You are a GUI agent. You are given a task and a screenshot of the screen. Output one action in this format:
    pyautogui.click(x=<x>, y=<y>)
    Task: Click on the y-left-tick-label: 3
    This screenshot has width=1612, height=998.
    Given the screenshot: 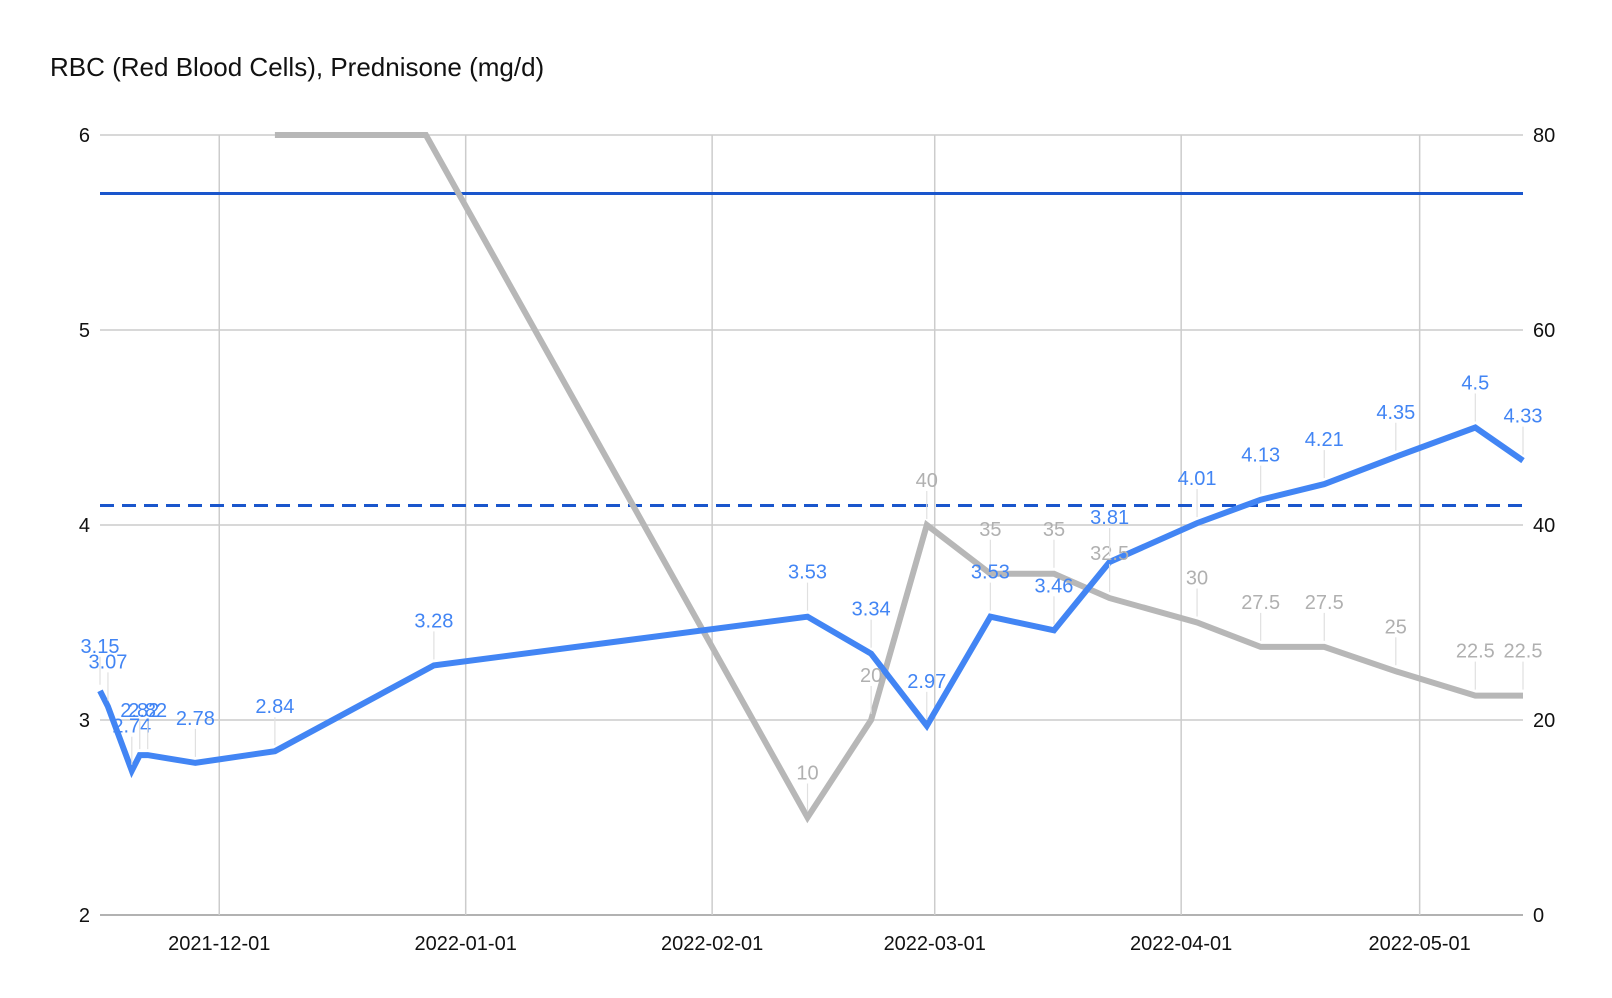 What is the action you would take?
    pyautogui.click(x=84, y=721)
    